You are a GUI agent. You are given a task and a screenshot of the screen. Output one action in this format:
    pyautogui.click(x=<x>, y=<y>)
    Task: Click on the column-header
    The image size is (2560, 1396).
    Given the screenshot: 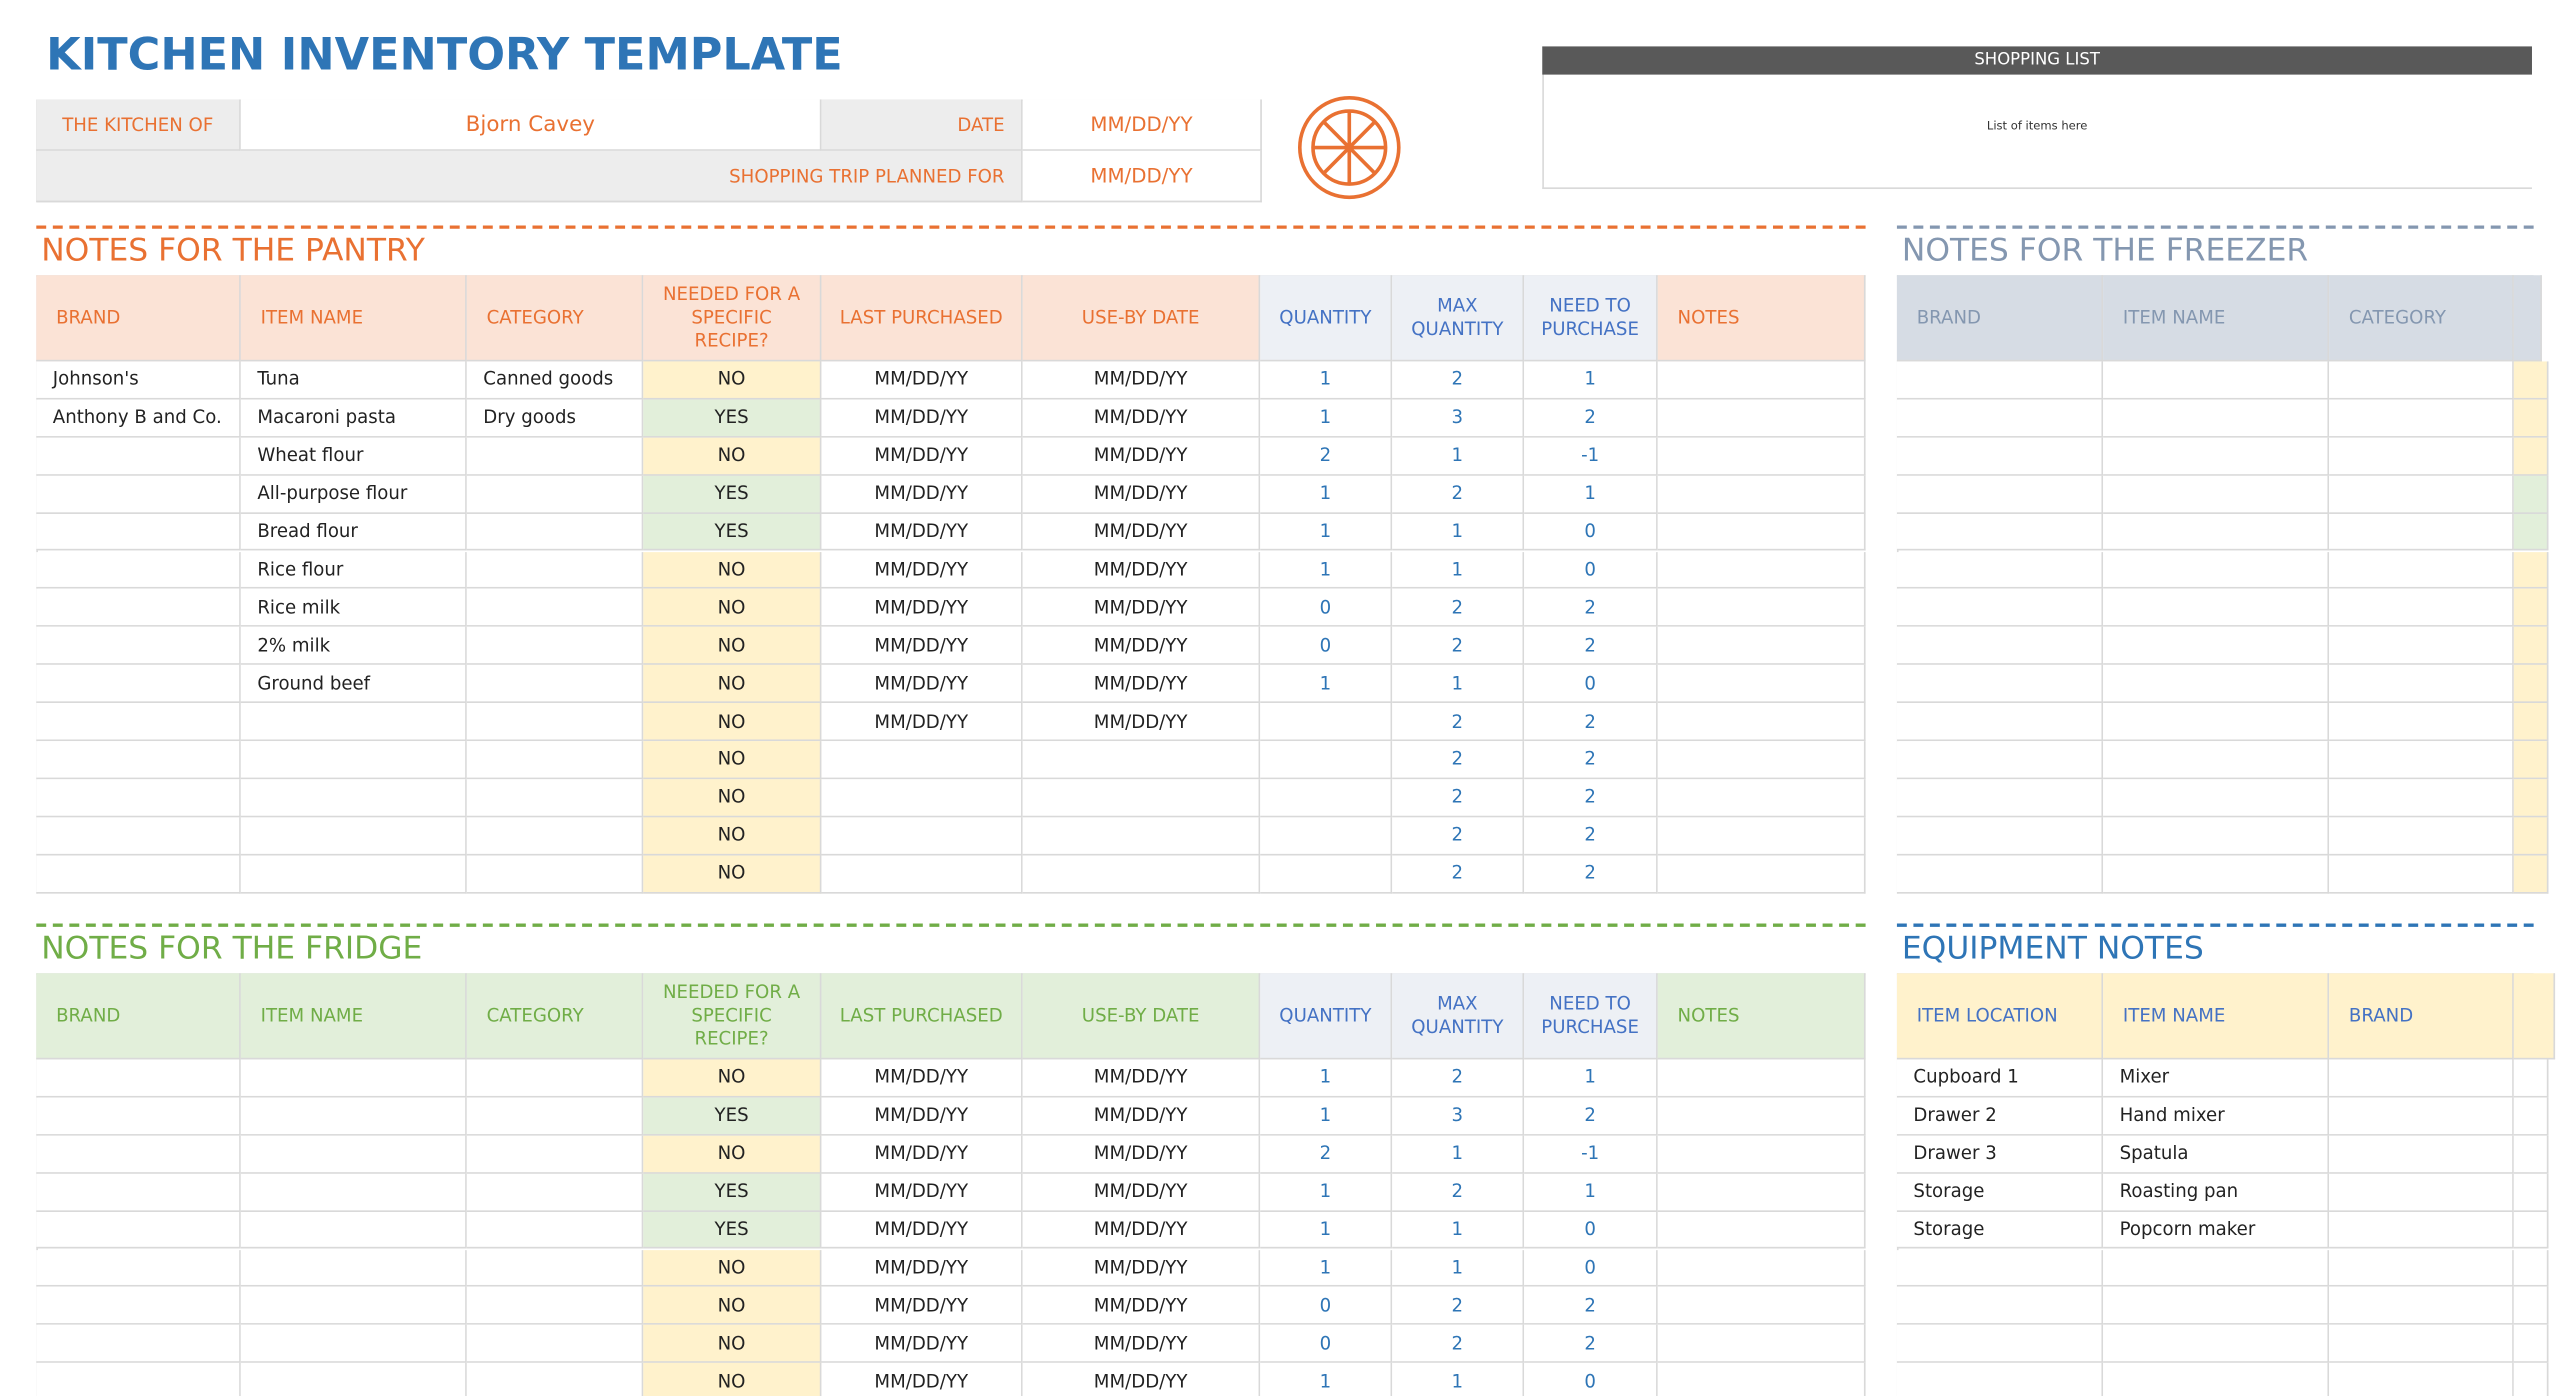 What is the action you would take?
    pyautogui.click(x=2527, y=318)
    